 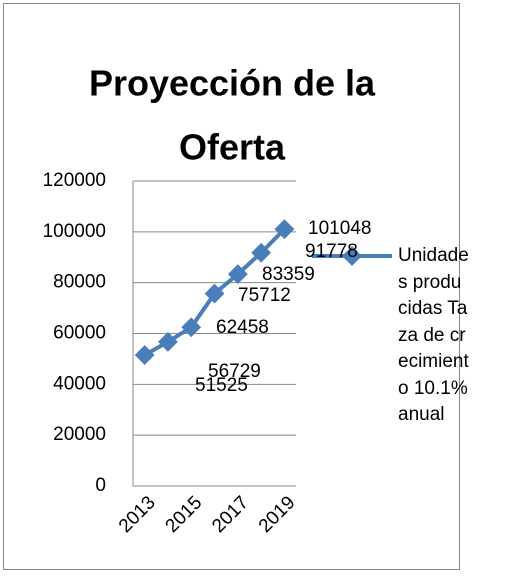 What do you see at coordinates (242, 327) in the screenshot?
I see `data-label: 62458` at bounding box center [242, 327].